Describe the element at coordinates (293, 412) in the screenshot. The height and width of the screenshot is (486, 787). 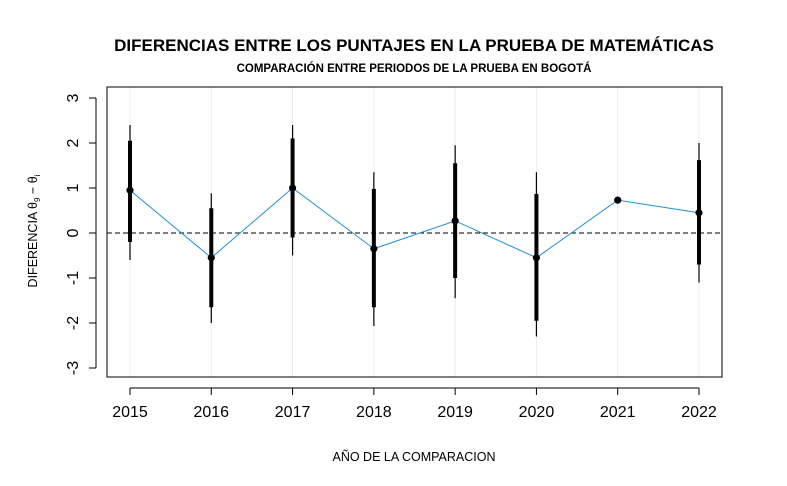
I see `x-tick-label-2017: 2017` at that location.